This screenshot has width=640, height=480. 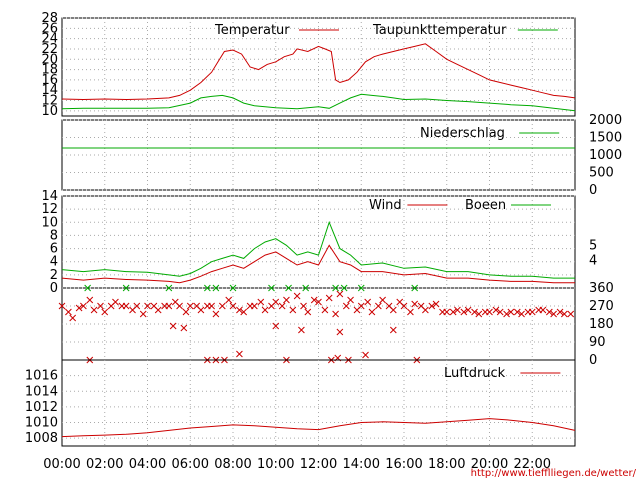 What do you see at coordinates (41, 407) in the screenshot?
I see `y-tick-label: 1012` at bounding box center [41, 407].